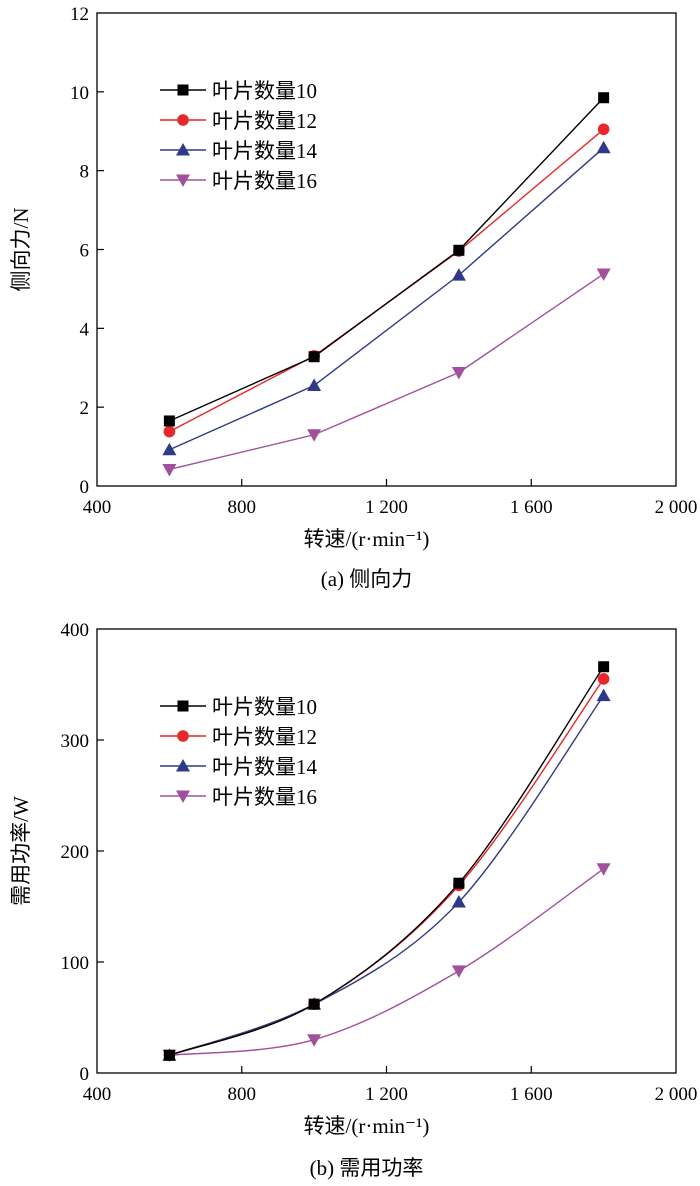 This screenshot has width=700, height=1186. I want to click on y-tick-label: 400, so click(75, 630).